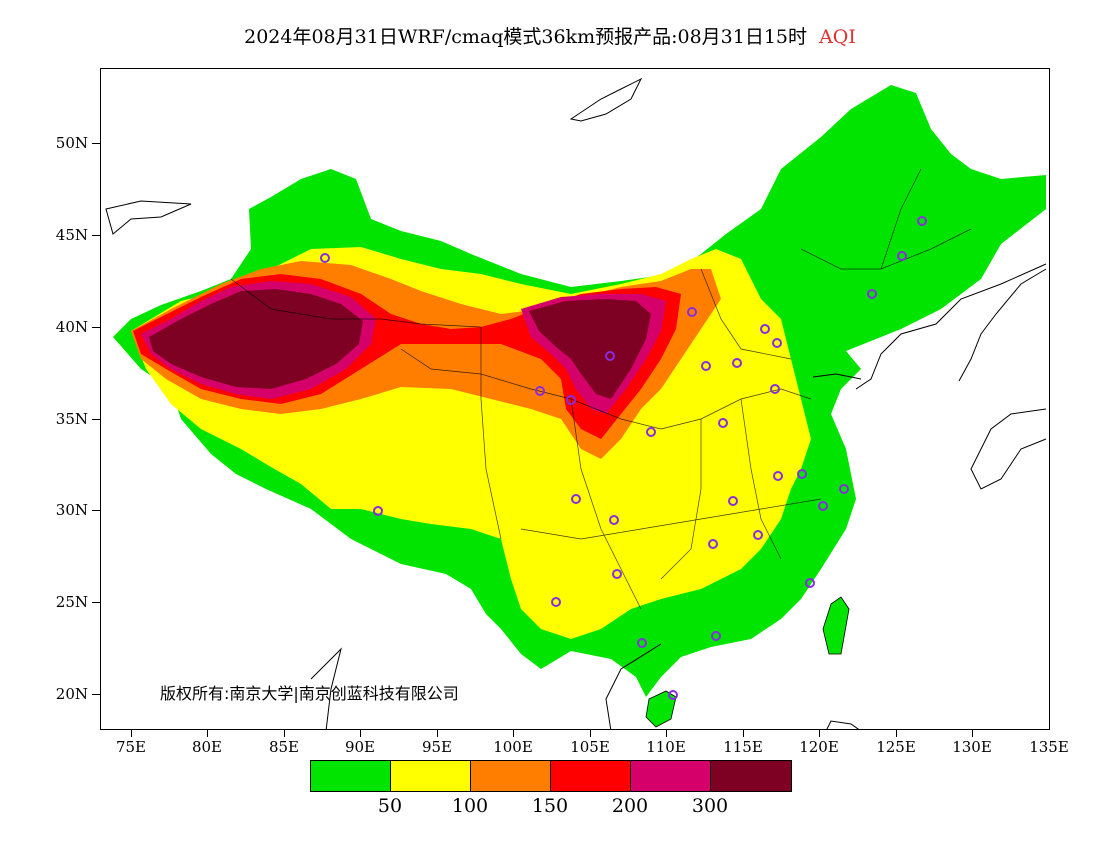 This screenshot has height=850, width=1100. Describe the element at coordinates (71, 510) in the screenshot. I see `y-axis-label-30n: 30N` at that location.